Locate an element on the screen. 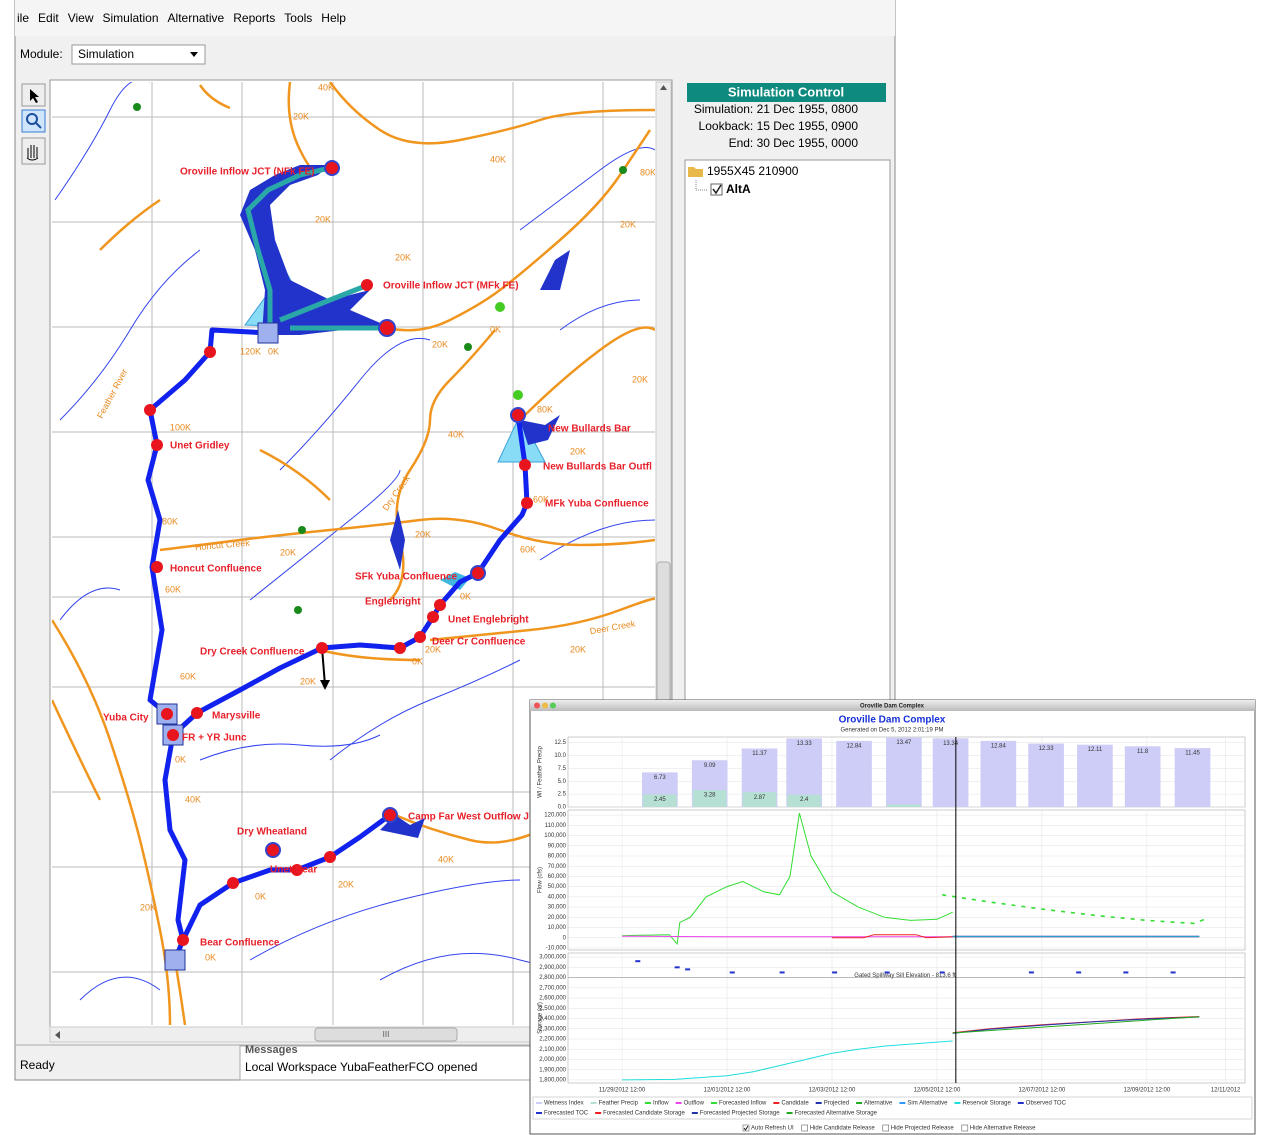 The image size is (1271, 1135). minimize-button is located at coordinates (545, 705).